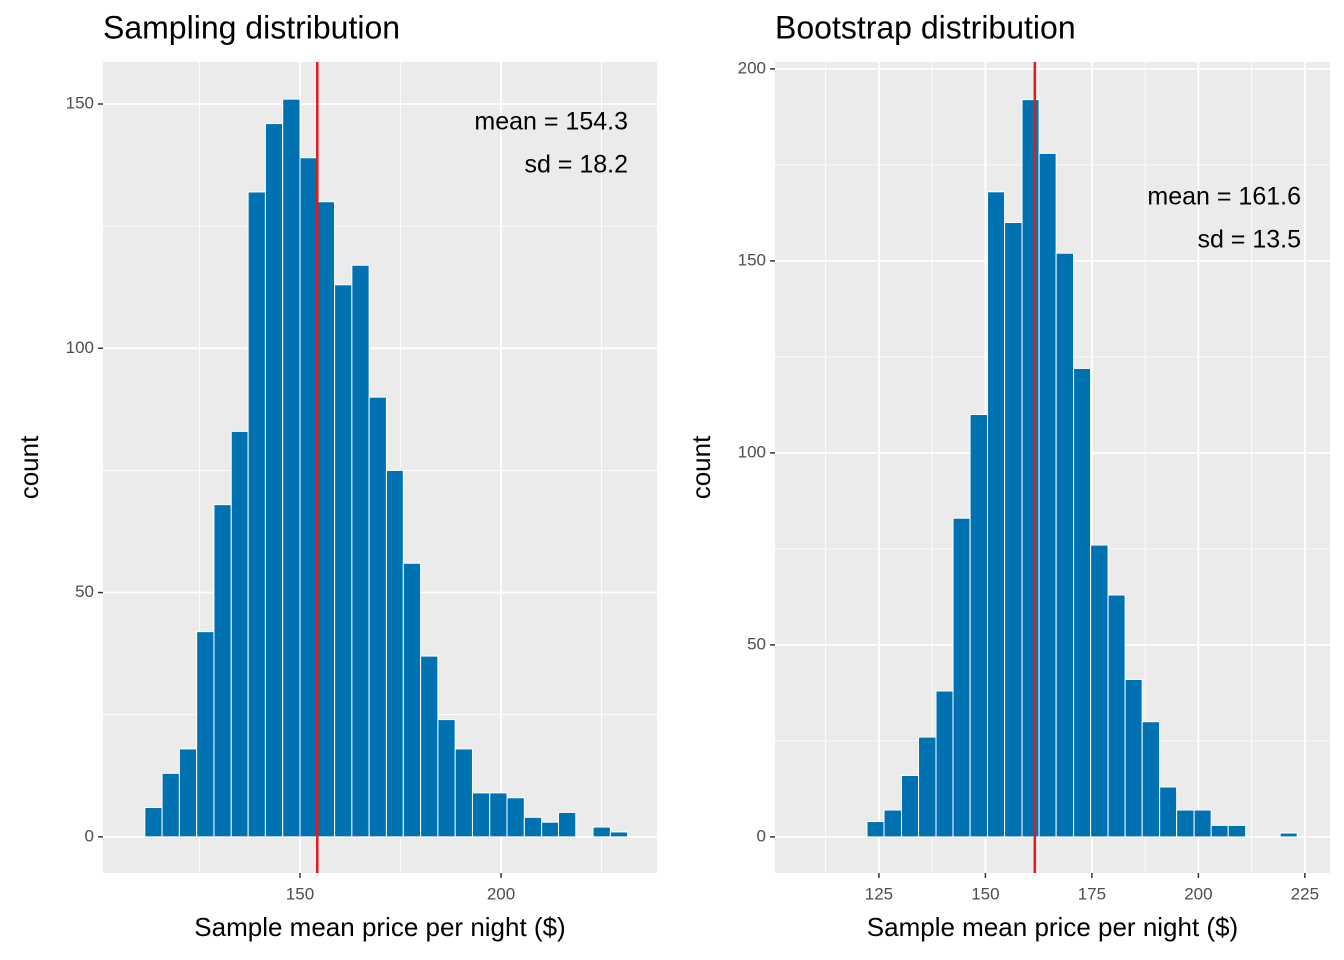 The width and height of the screenshot is (1344, 960). Describe the element at coordinates (551, 122) in the screenshot. I see `annotation: mean = 154.3` at that location.